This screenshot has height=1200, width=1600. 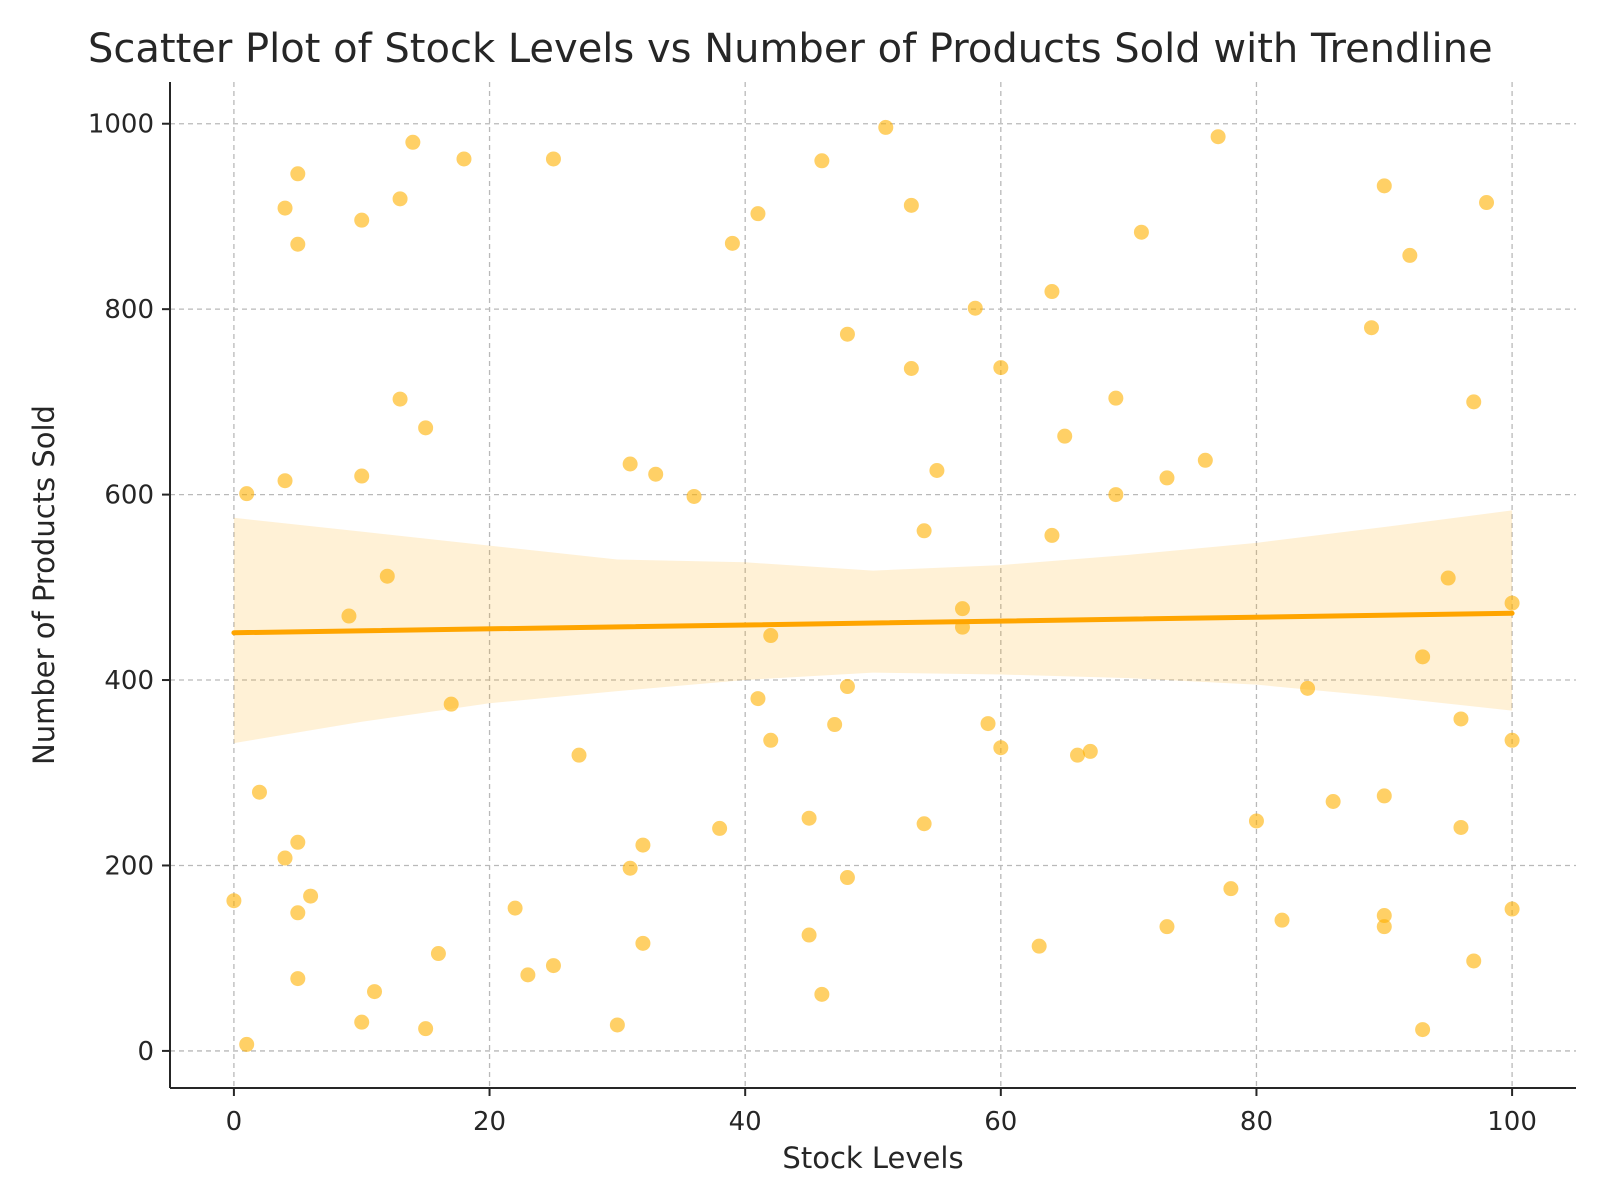 What do you see at coordinates (872, 1158) in the screenshot?
I see `x-axis-label: Stock Levels` at bounding box center [872, 1158].